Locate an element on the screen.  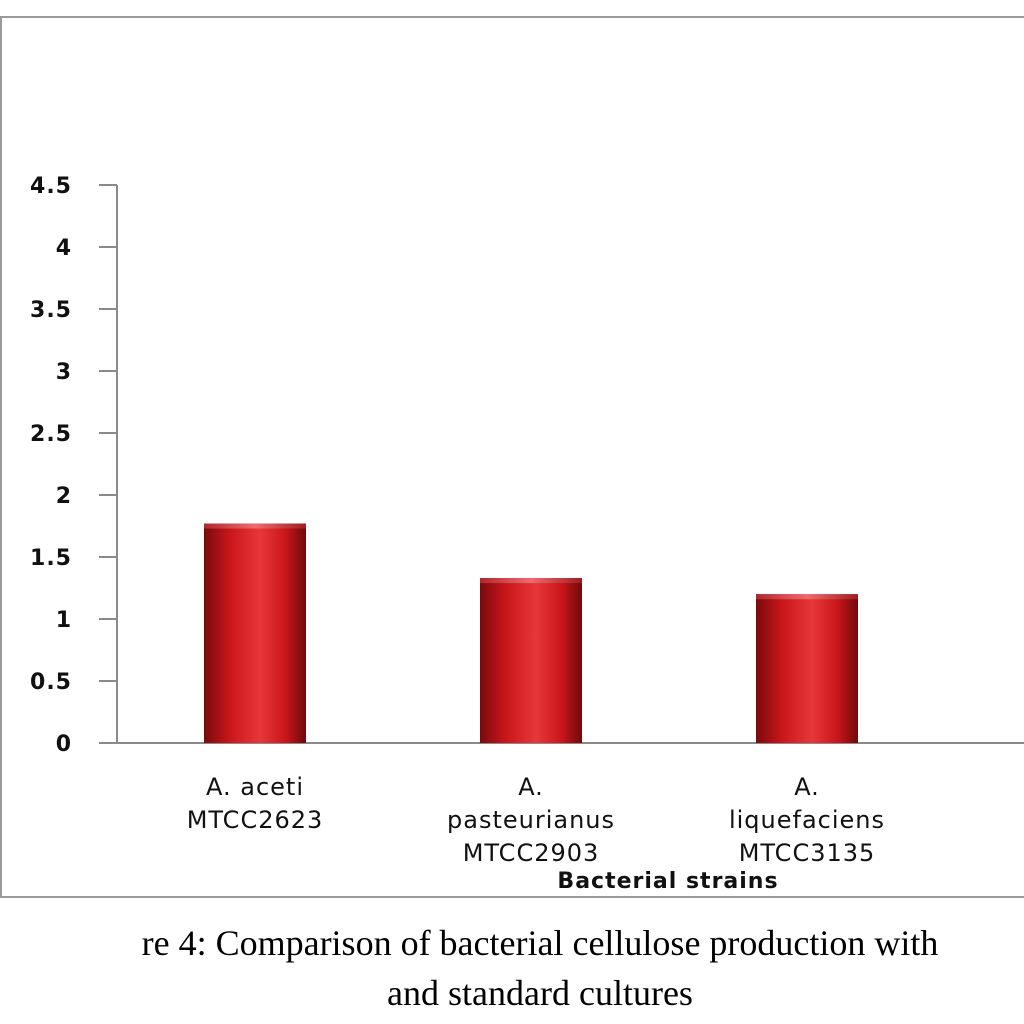
x-category-label: liquefaciens is located at coordinates (807, 820).